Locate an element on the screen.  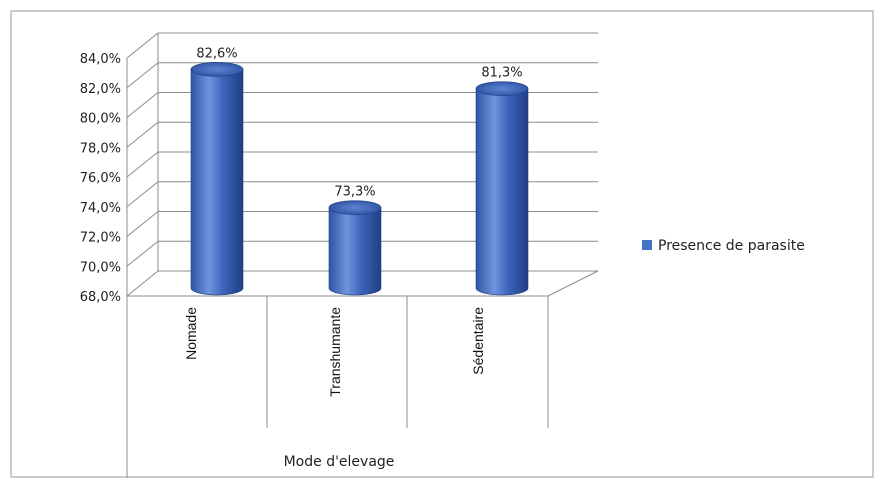
legend-swatch is located at coordinates (647, 245).